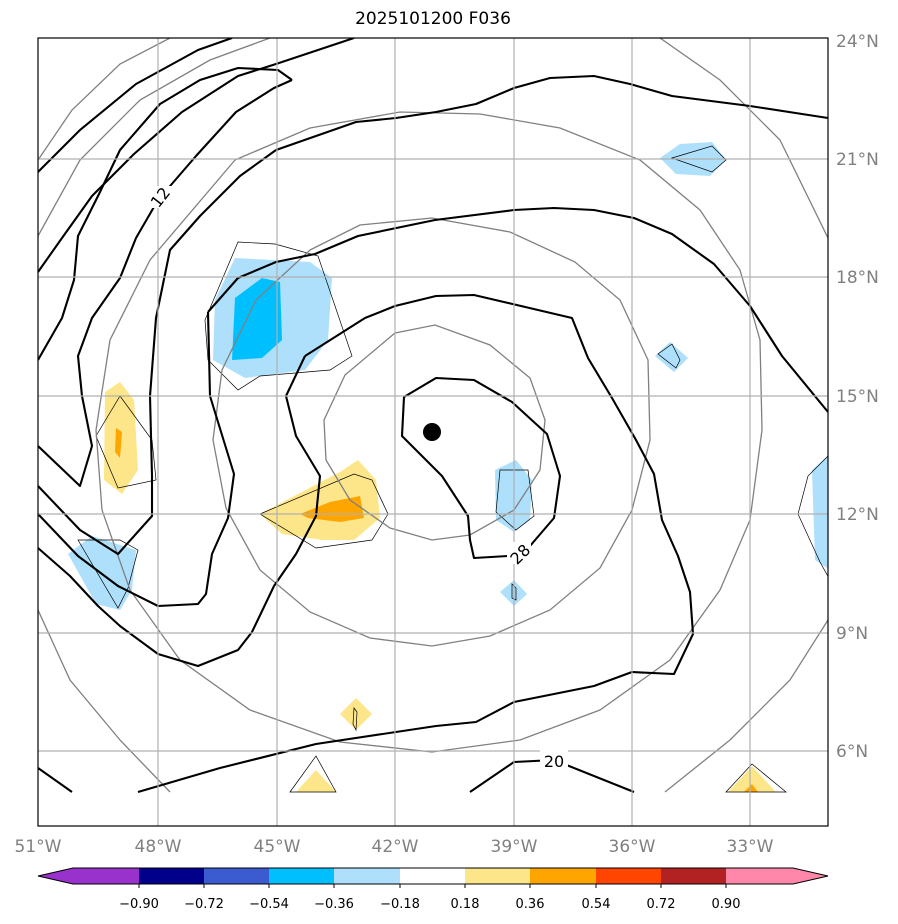 This screenshot has height=924, width=898. I want to click on fill-blue-e-small, so click(671, 357).